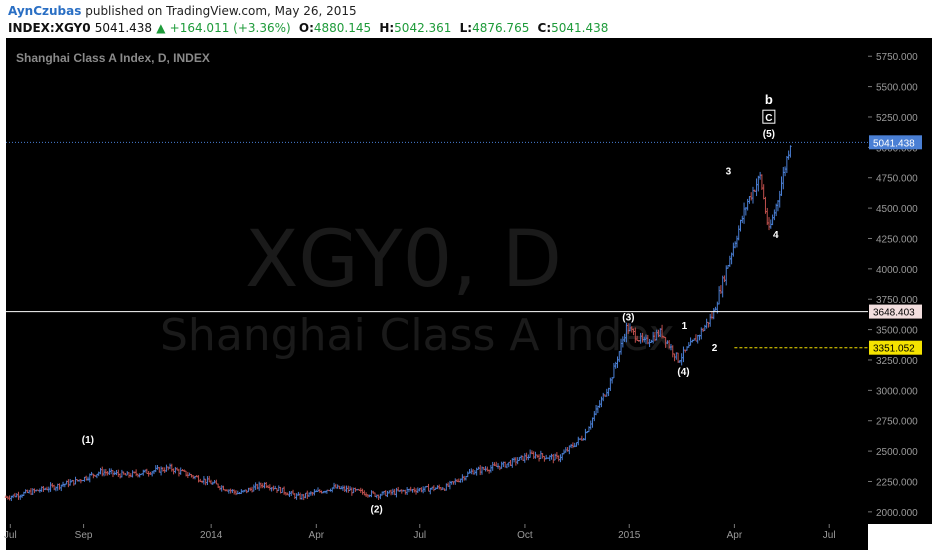  I want to click on price-tick-label: 4250.000, so click(897, 239).